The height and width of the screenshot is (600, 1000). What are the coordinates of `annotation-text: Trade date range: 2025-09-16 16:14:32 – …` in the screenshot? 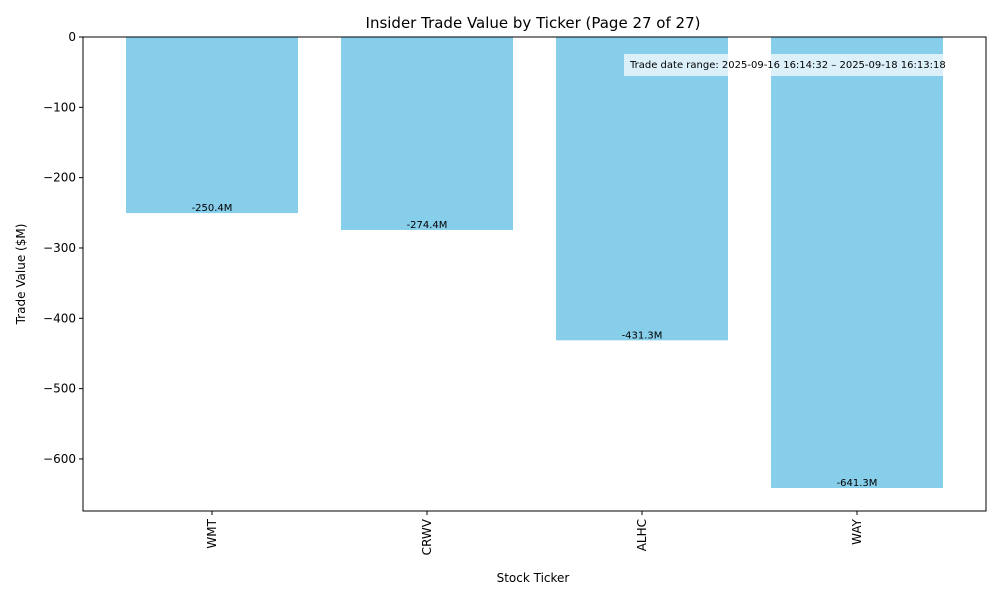 It's located at (787, 65).